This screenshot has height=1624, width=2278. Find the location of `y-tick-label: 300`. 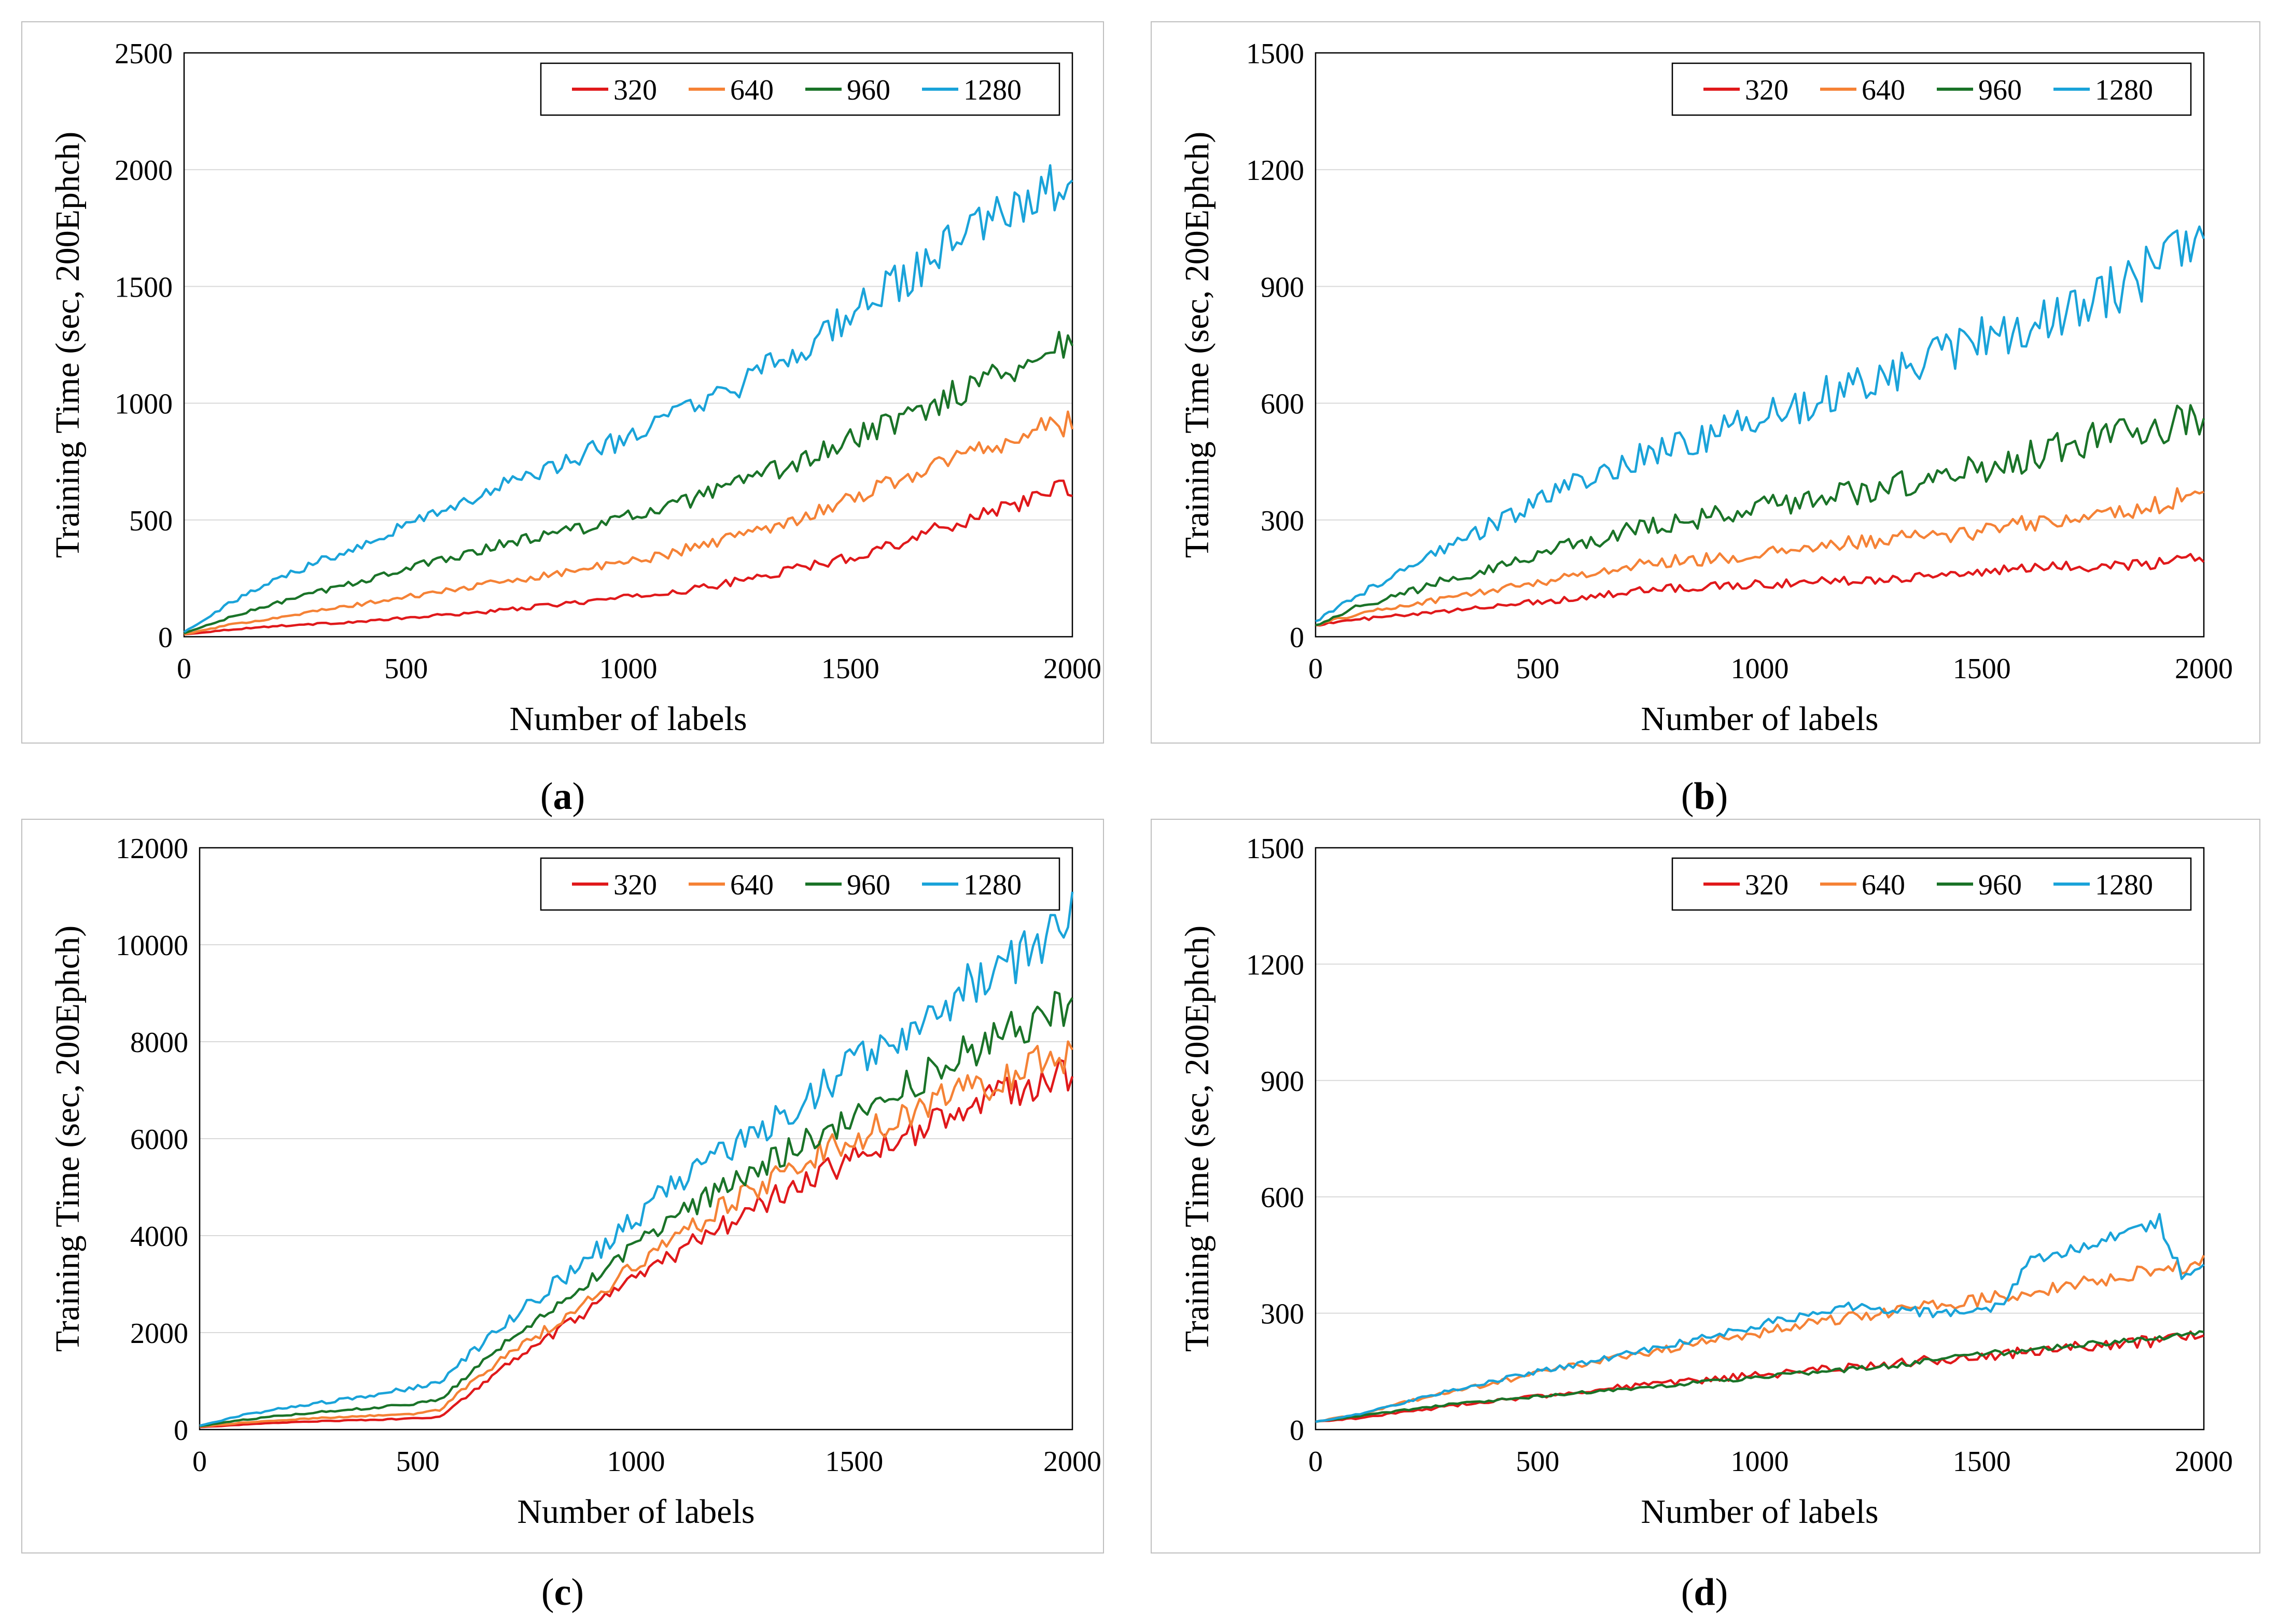

y-tick-label: 300 is located at coordinates (1283, 1314).